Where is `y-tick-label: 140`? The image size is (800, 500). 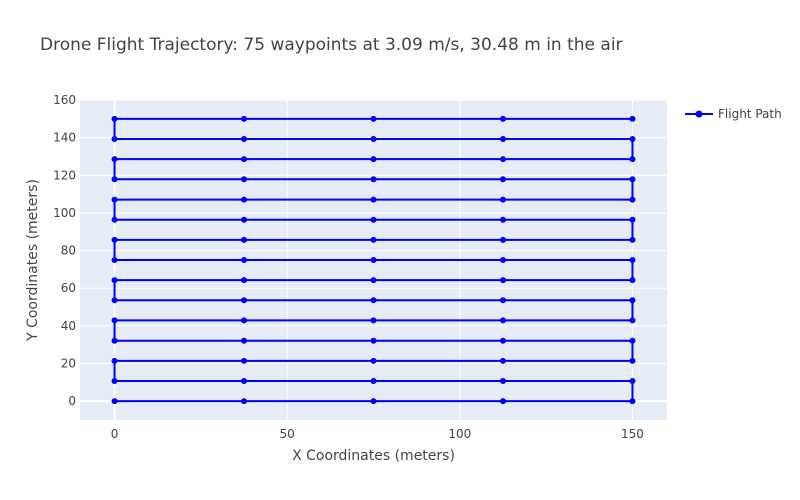 y-tick-label: 140 is located at coordinates (64, 138).